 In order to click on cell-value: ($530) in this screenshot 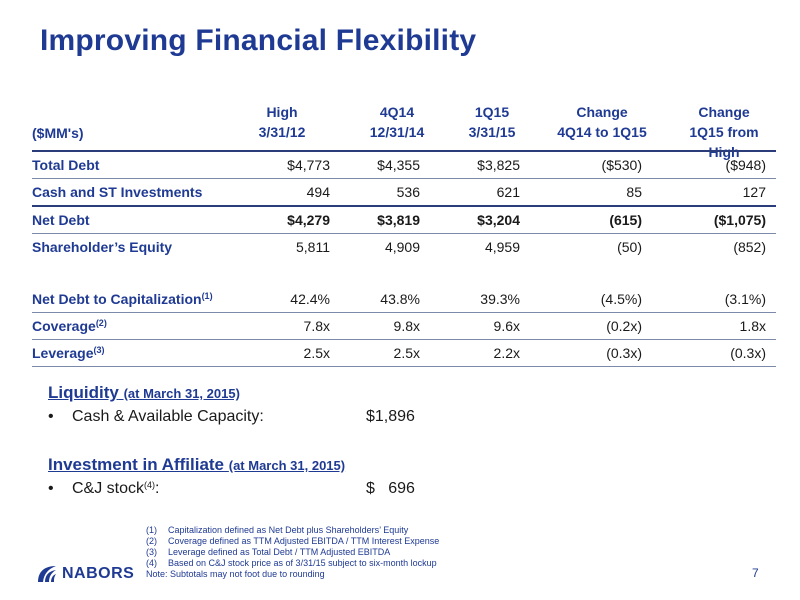, I will do `click(621, 165)`.